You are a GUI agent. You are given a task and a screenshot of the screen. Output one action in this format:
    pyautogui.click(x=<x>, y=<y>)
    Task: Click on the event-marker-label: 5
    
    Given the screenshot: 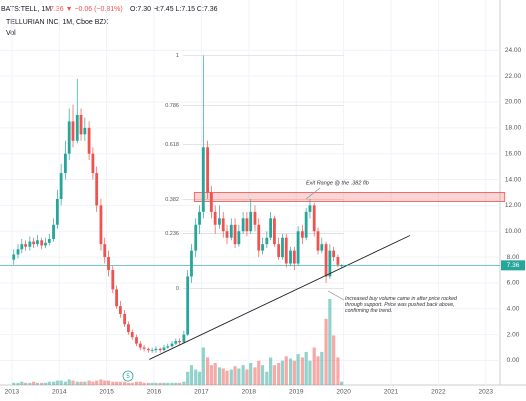 What is the action you would take?
    pyautogui.click(x=128, y=377)
    